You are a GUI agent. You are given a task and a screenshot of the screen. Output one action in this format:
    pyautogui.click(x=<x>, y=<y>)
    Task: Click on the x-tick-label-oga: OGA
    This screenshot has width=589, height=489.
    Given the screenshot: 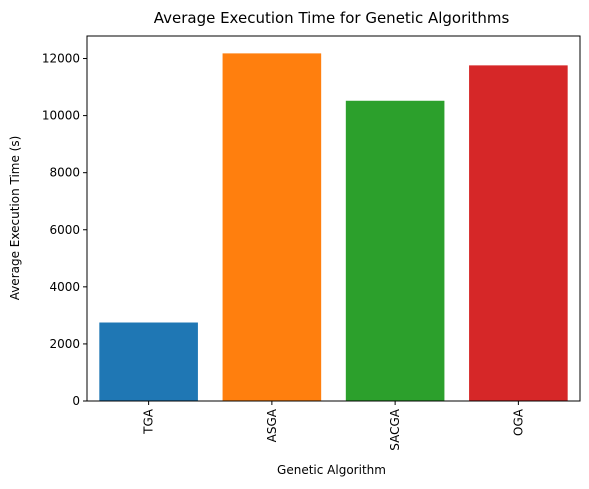 What is the action you would take?
    pyautogui.click(x=518, y=422)
    